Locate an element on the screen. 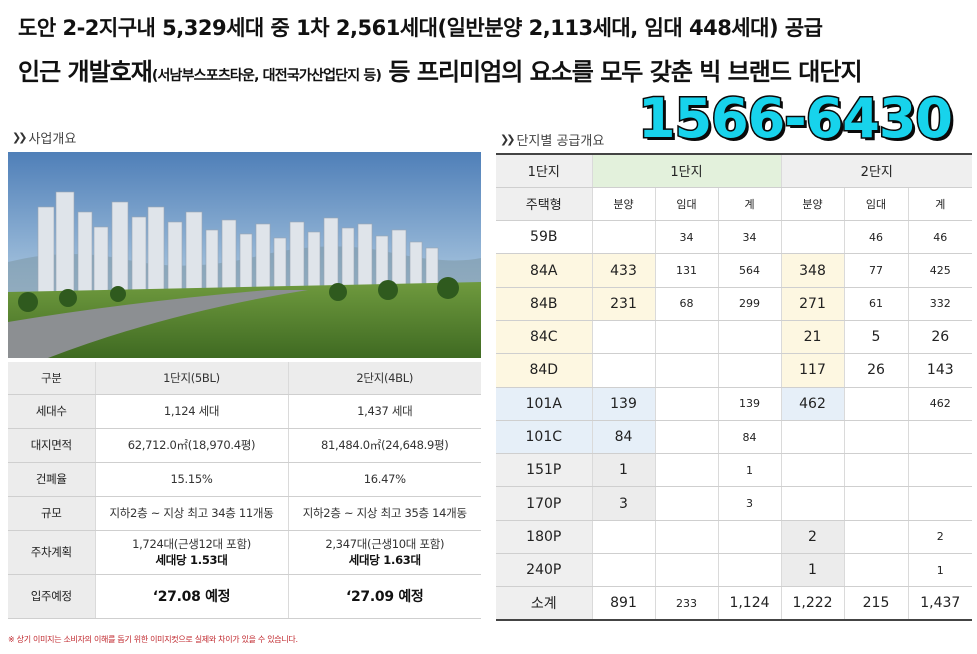  supply-row: 84A 433 131 564 348 77 425 is located at coordinates (734, 270).